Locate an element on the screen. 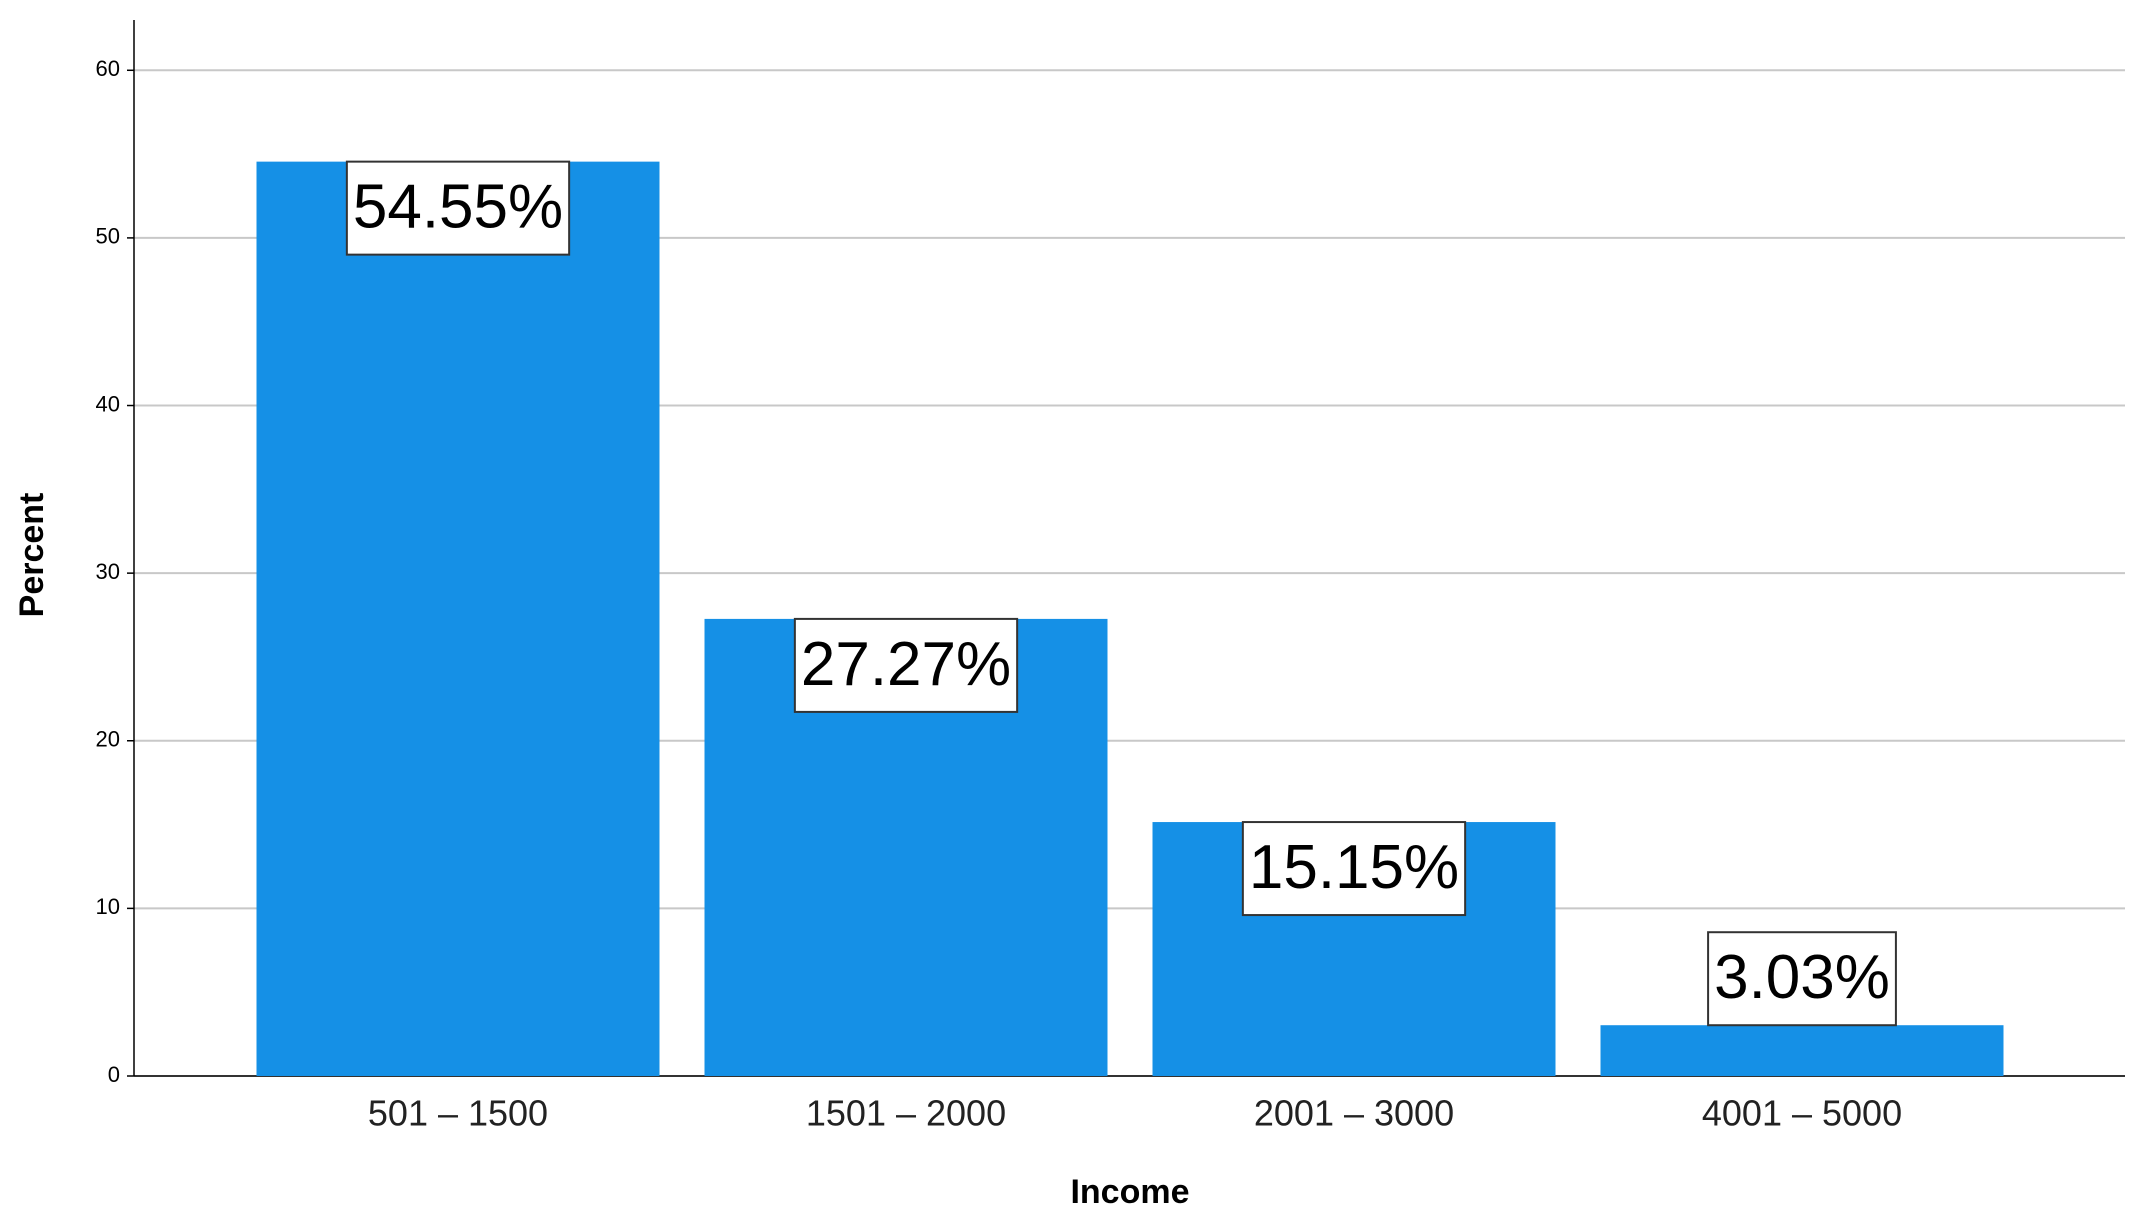 Image resolution: width=2143 pixels, height=1229 pixels. y-axis-label: Percent is located at coordinates (32, 555).